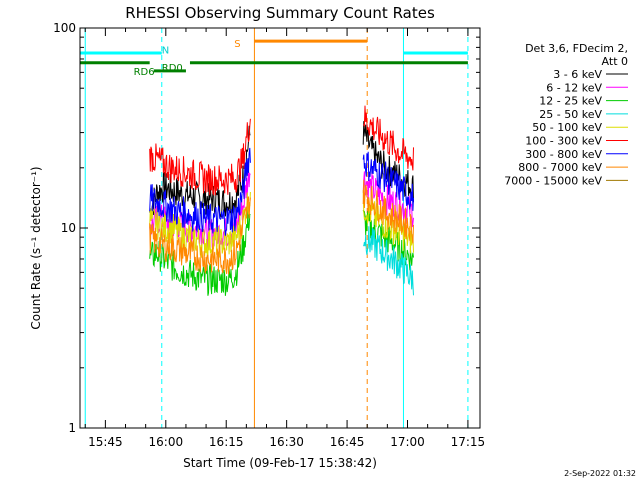 Image resolution: width=640 pixels, height=480 pixels. Describe the element at coordinates (615, 61) in the screenshot. I see `legend-header-1: Att 0` at that location.